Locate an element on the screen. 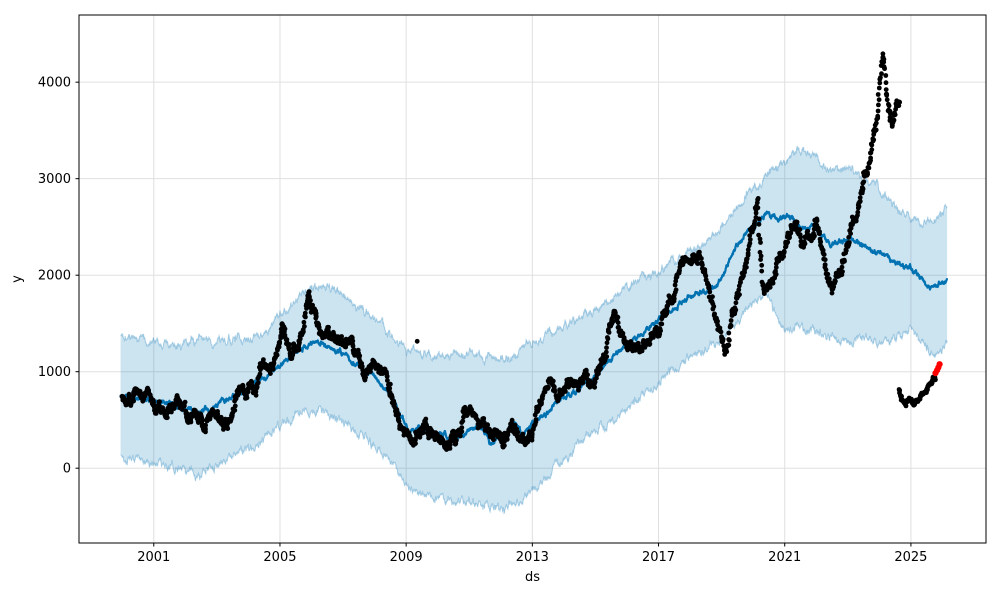  outlier-point is located at coordinates (417, 341).